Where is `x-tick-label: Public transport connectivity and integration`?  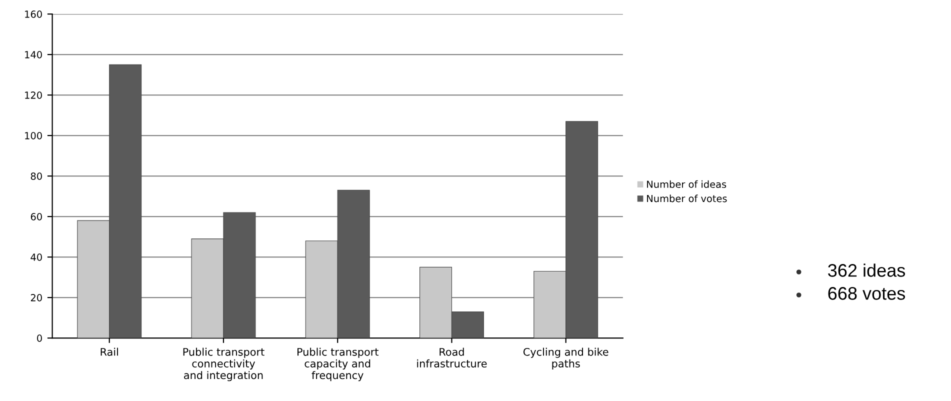 x-tick-label: Public transport connectivity and integration is located at coordinates (223, 365).